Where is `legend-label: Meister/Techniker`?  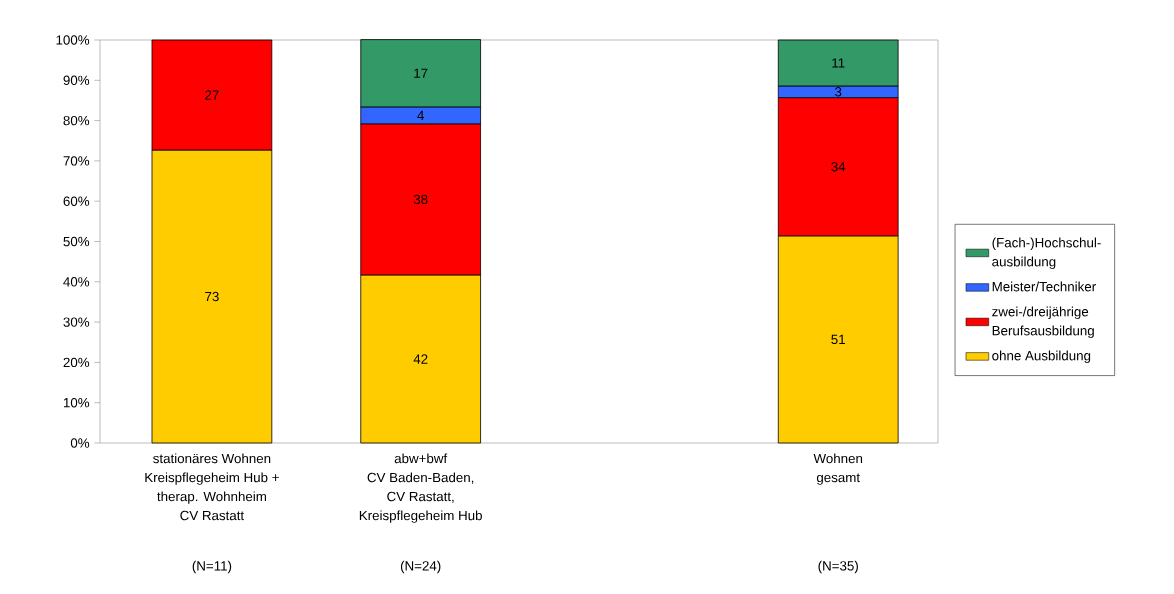 legend-label: Meister/Techniker is located at coordinates (1044, 286).